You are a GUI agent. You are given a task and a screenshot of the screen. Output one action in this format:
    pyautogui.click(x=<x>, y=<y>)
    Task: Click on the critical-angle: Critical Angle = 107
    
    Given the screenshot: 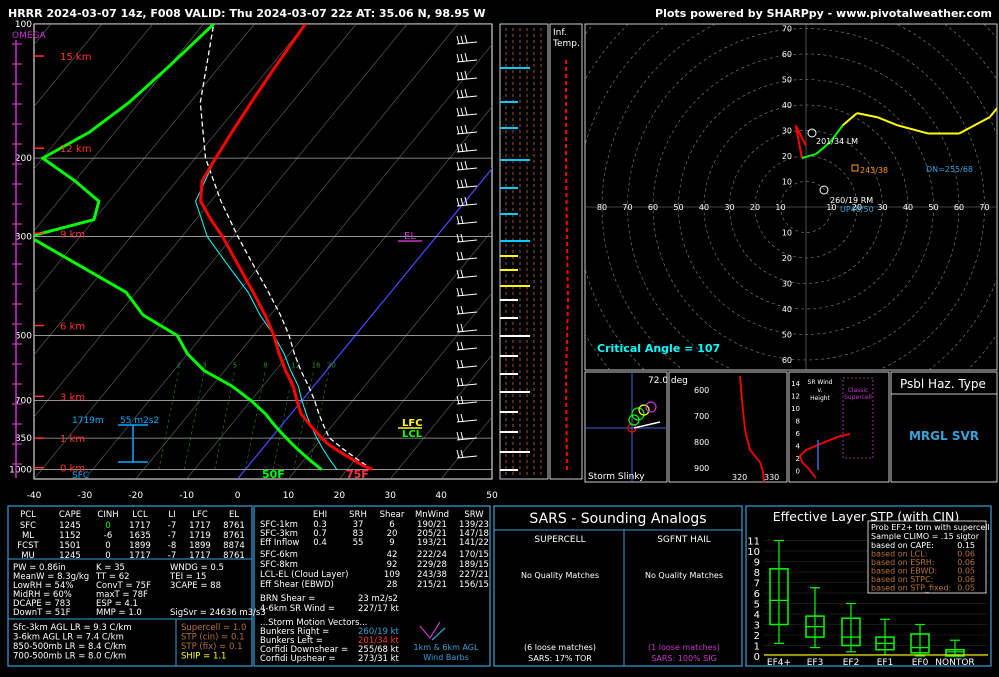 What is the action you would take?
    pyautogui.click(x=658, y=348)
    